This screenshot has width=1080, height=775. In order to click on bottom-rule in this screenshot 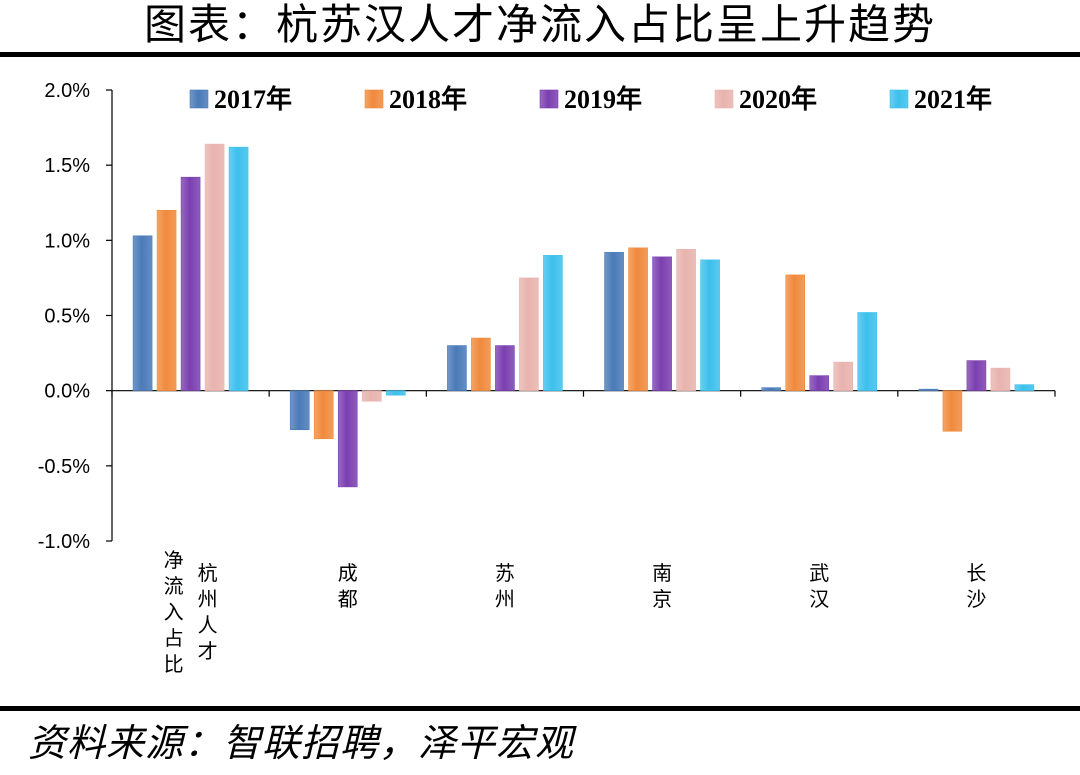, I will do `click(540, 708)`.